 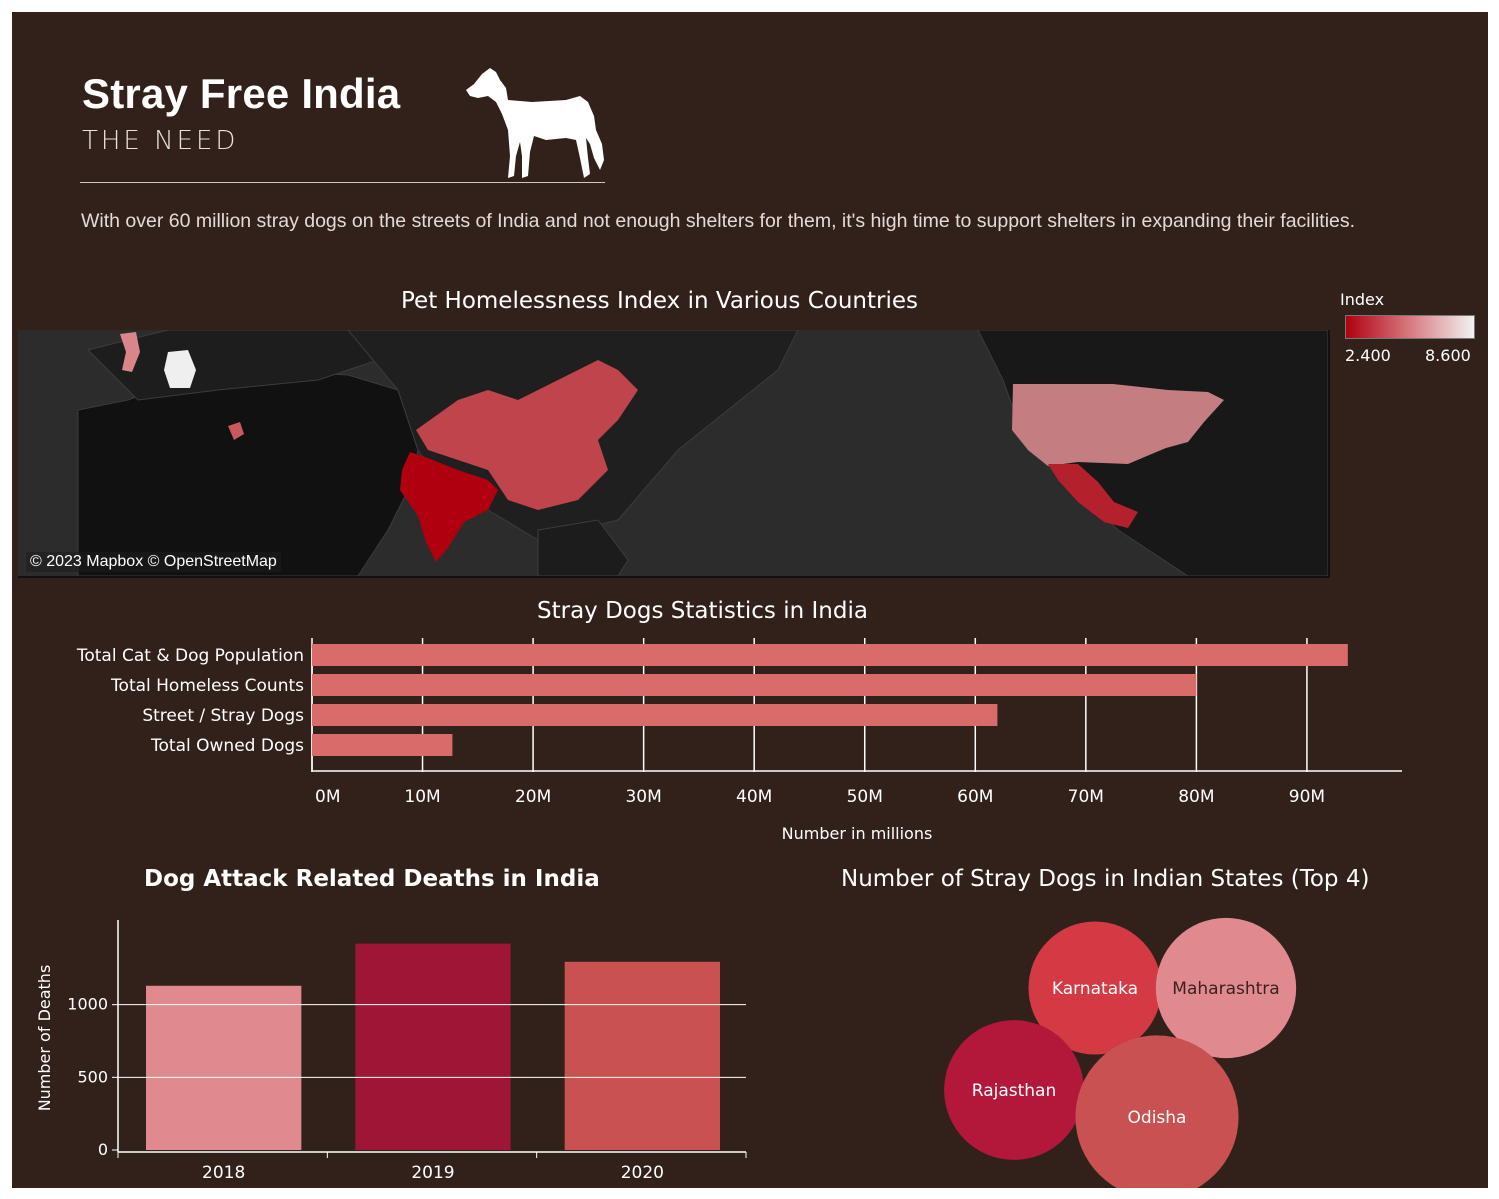 I want to click on land-europe-north, so click(x=233, y=365).